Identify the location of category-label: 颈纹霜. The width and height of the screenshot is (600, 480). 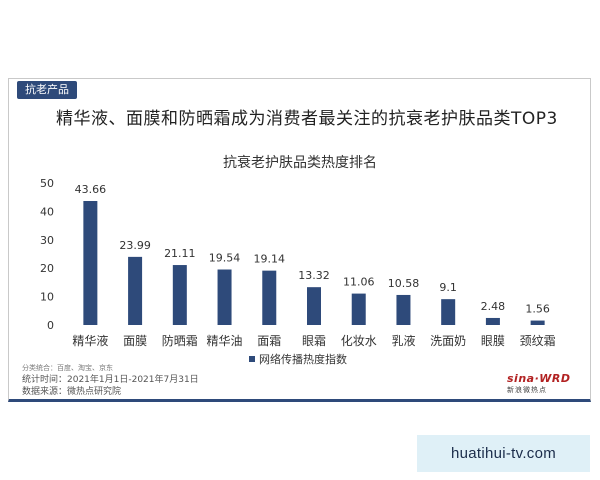
(538, 341).